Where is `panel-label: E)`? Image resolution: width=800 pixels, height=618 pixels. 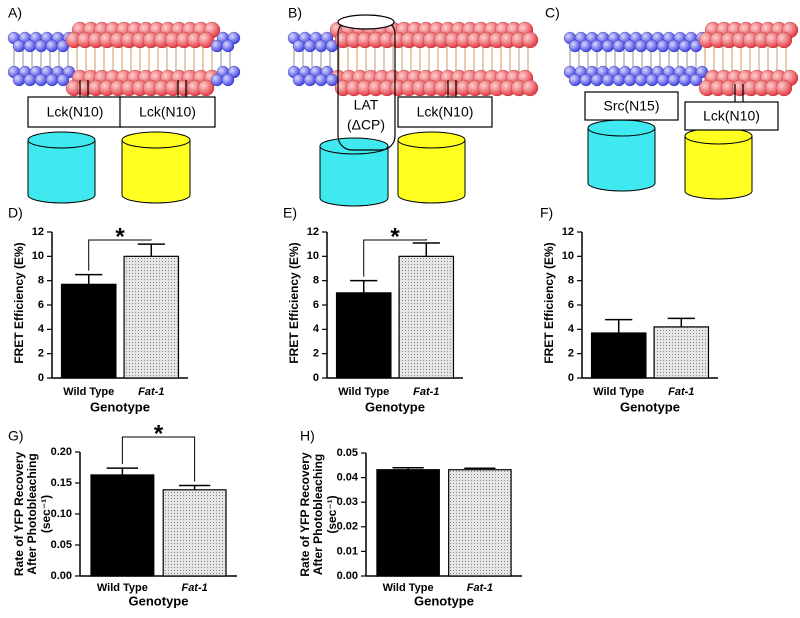
panel-label: E) is located at coordinates (290, 213).